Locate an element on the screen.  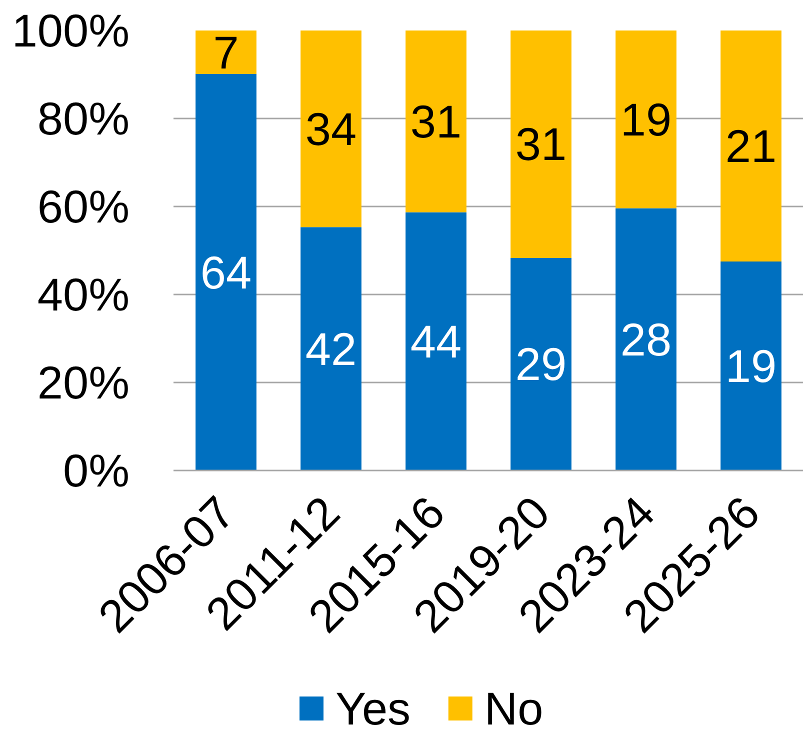
y-tick-label: 20% is located at coordinates (83, 382).